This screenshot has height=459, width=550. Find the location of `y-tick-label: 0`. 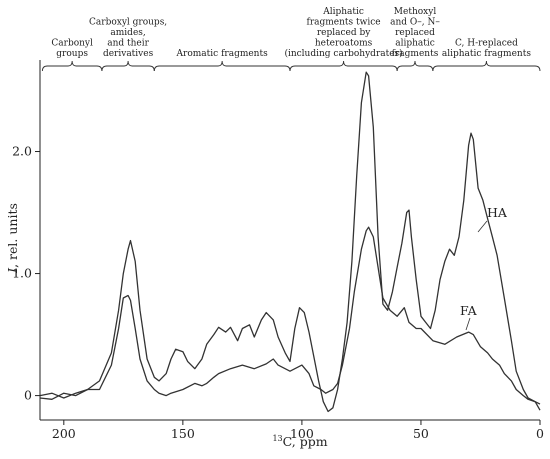

y-tick-label: 0 is located at coordinates (28, 395).